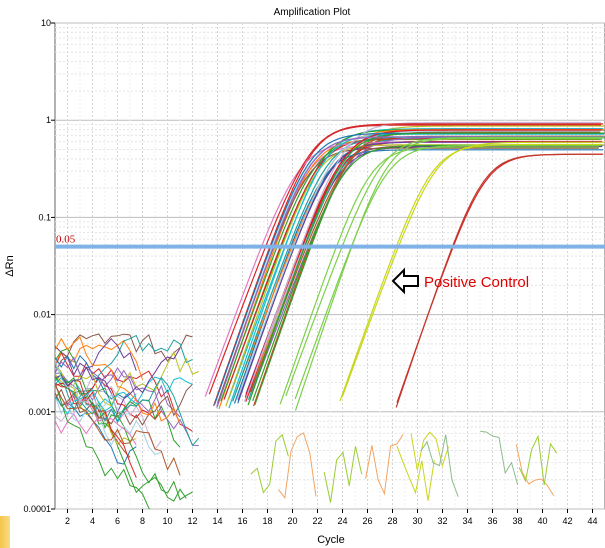  Describe the element at coordinates (331, 540) in the screenshot. I see `x-axis-label: Cycle` at that location.